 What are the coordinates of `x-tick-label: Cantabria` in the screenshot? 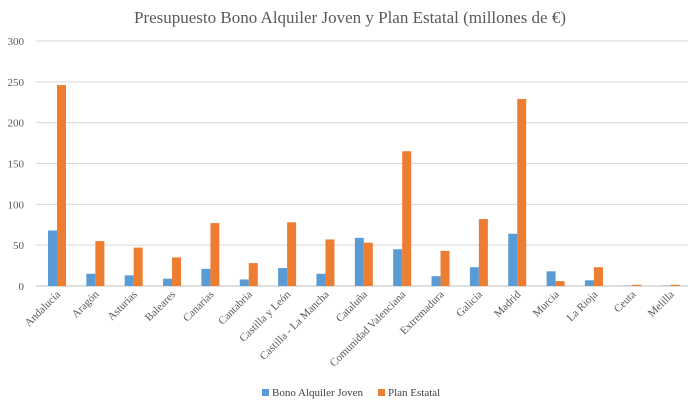 It's located at (235, 308).